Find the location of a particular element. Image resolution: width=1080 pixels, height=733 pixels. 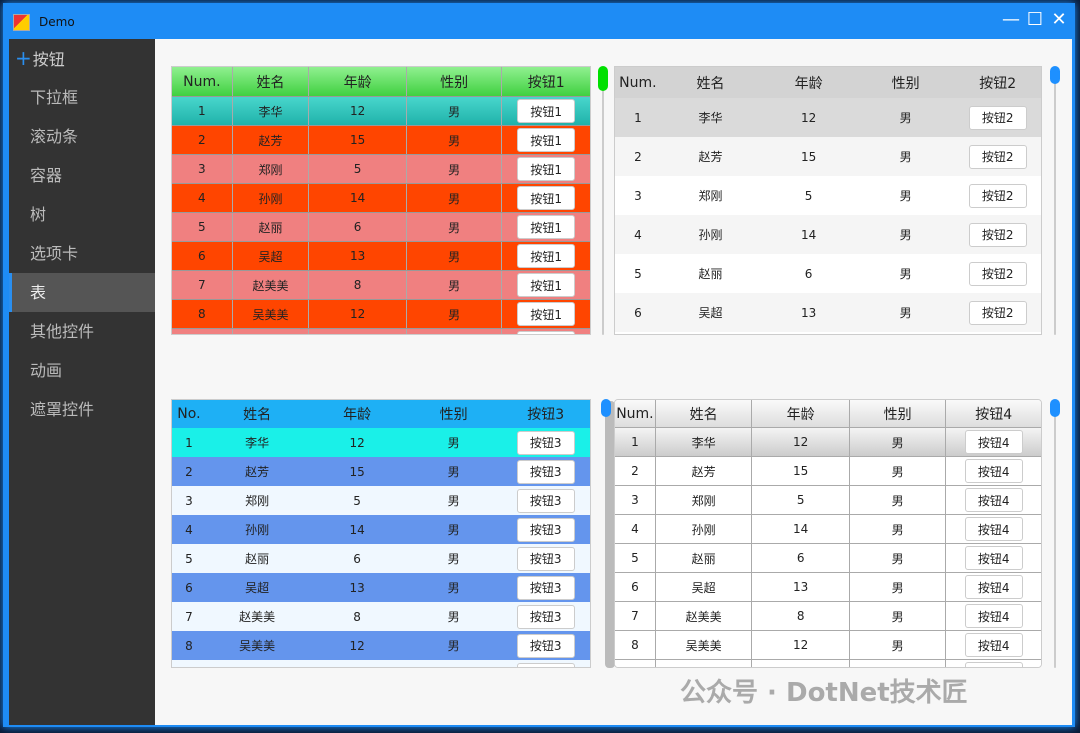

column-header: 按钮1 is located at coordinates (545, 81).